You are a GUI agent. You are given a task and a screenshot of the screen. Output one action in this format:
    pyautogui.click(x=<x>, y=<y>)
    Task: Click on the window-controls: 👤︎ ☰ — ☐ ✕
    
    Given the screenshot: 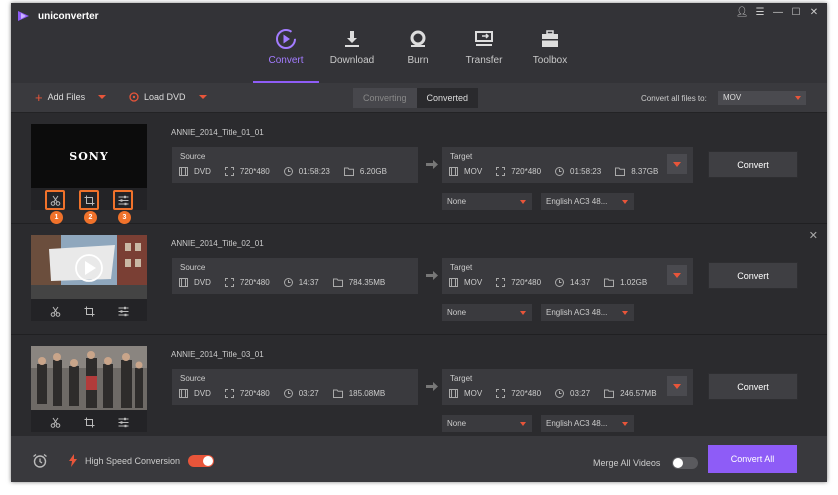 What is the action you would take?
    pyautogui.click(x=777, y=12)
    